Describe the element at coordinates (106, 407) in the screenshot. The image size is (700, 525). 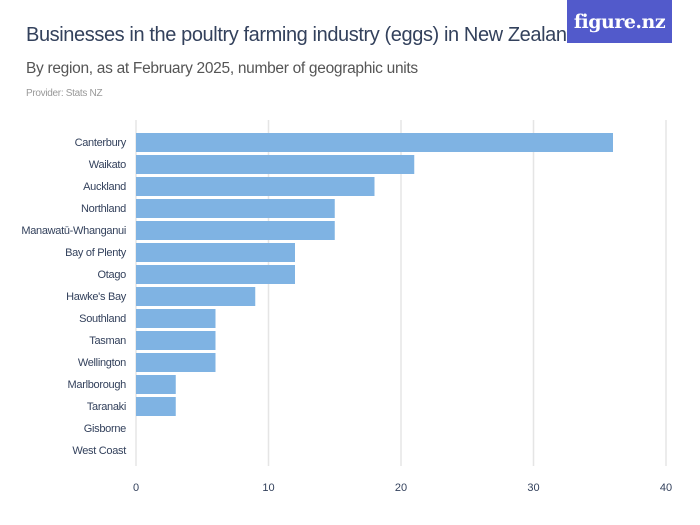
I see `category-label: Taranaki` at that location.